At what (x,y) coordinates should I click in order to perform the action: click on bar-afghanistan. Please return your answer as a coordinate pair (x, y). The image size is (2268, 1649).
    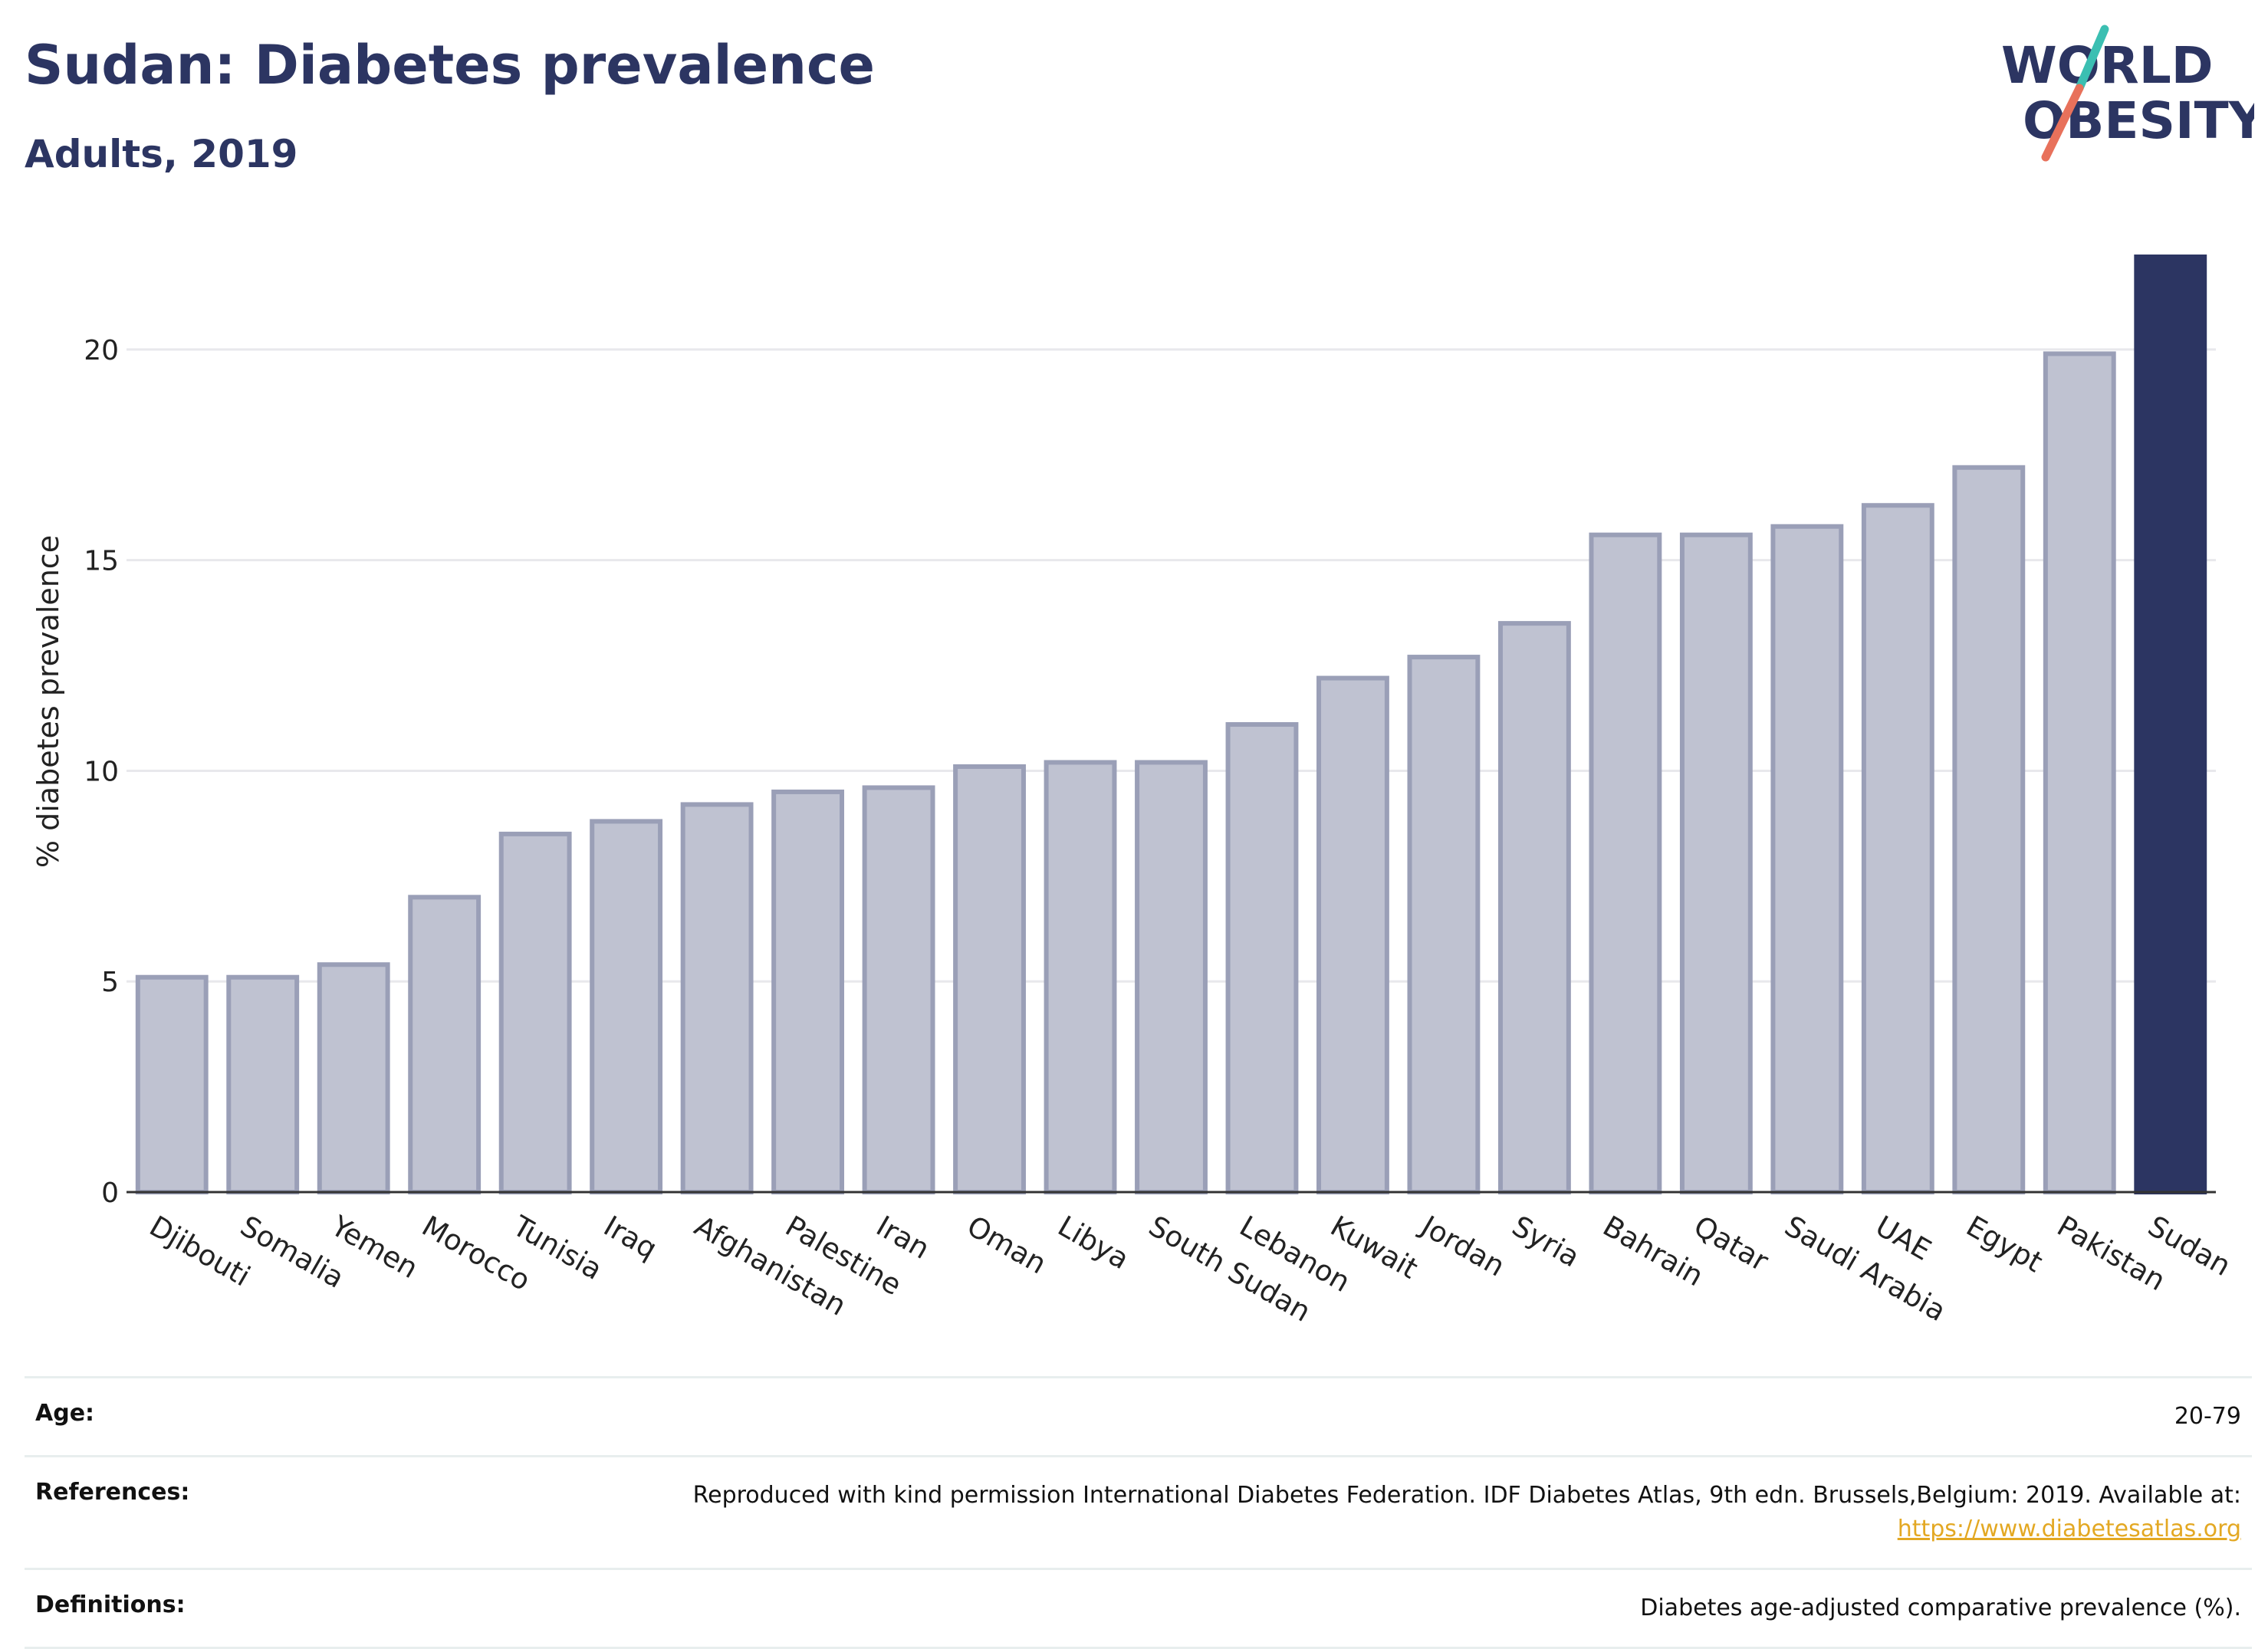
    Looking at the image, I should click on (717, 998).